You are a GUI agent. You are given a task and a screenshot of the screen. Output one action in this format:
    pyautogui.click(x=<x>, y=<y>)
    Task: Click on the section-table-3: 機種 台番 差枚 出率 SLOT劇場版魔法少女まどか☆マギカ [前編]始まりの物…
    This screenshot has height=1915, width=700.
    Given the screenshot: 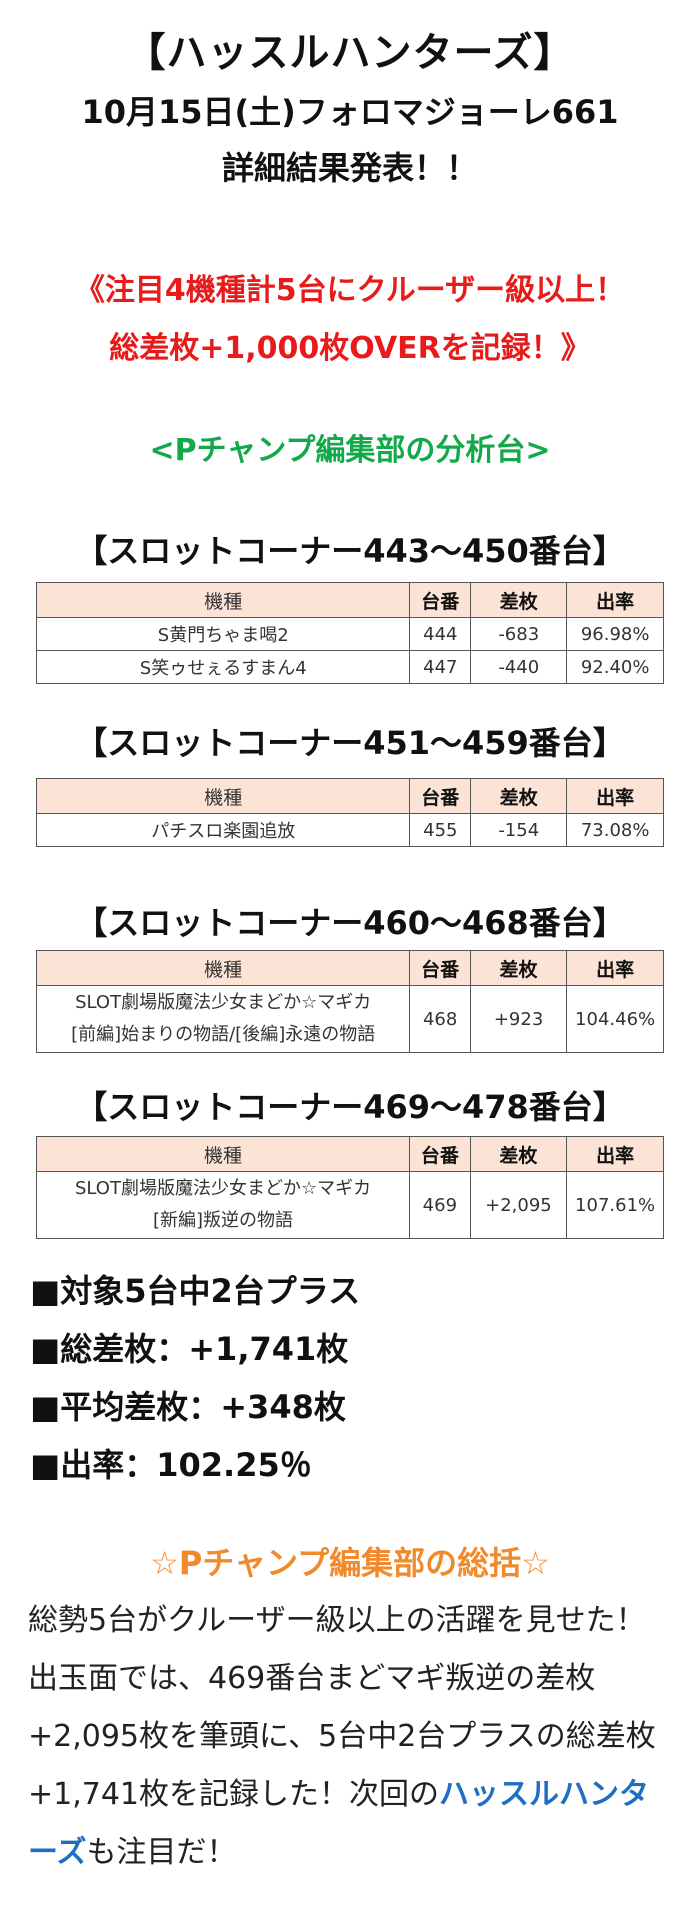 What is the action you would take?
    pyautogui.click(x=350, y=1001)
    